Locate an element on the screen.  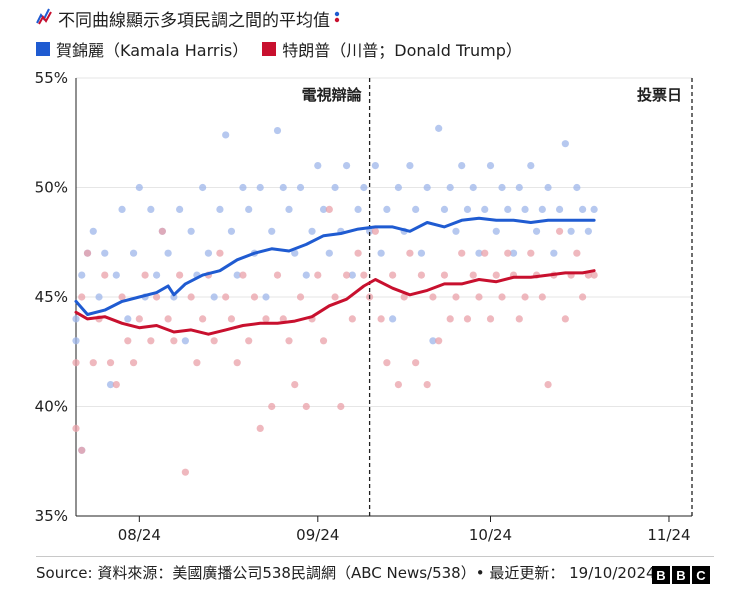
legend-swatch-harris is located at coordinates (43, 49).